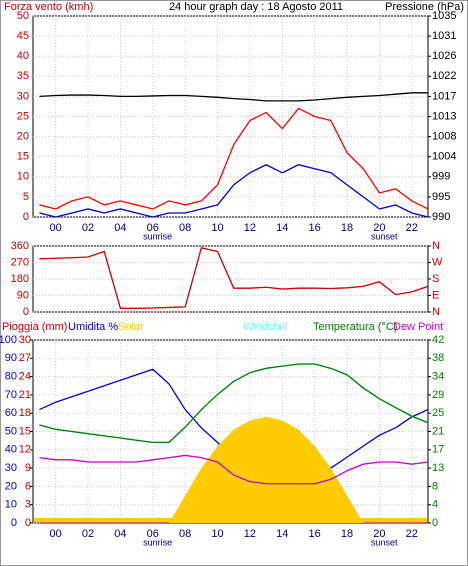 This screenshot has height=566, width=468. I want to click on y-tick-label: 45, so click(23, 36).